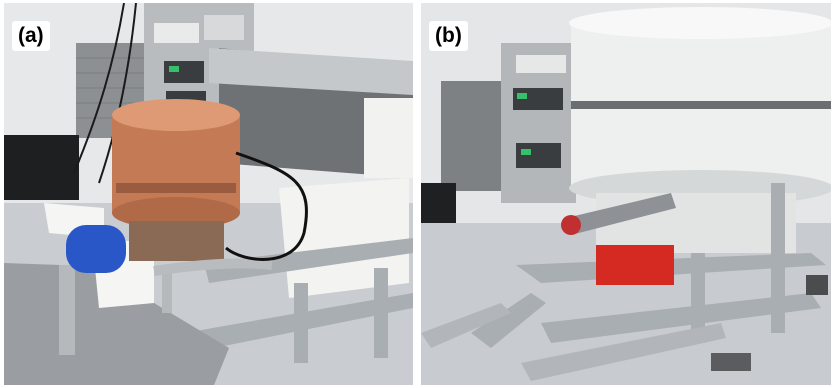 The image size is (834, 388). Describe the element at coordinates (41, 167) in the screenshot. I see `computer-box` at that location.